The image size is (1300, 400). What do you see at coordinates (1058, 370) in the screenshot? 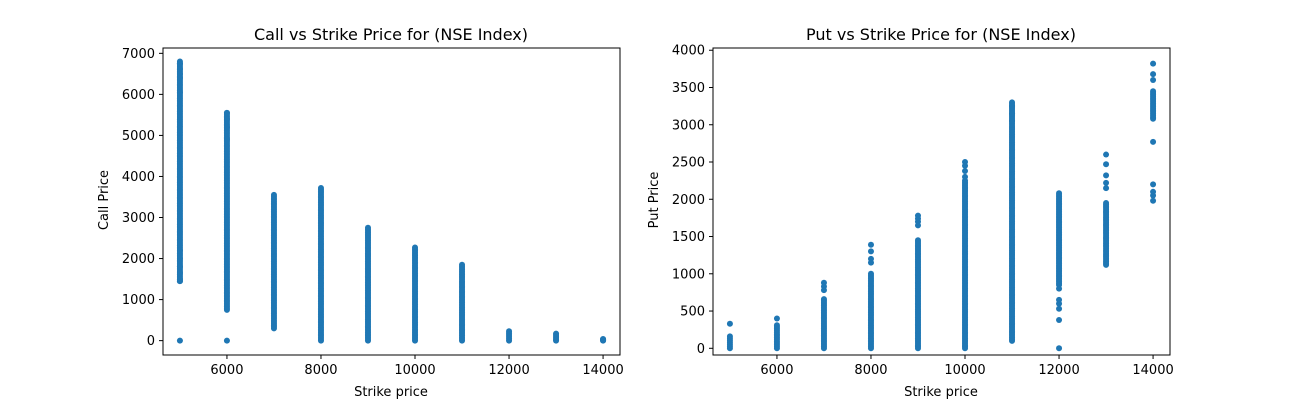
I see `put-chart-xtick-label: 12000` at bounding box center [1058, 370].